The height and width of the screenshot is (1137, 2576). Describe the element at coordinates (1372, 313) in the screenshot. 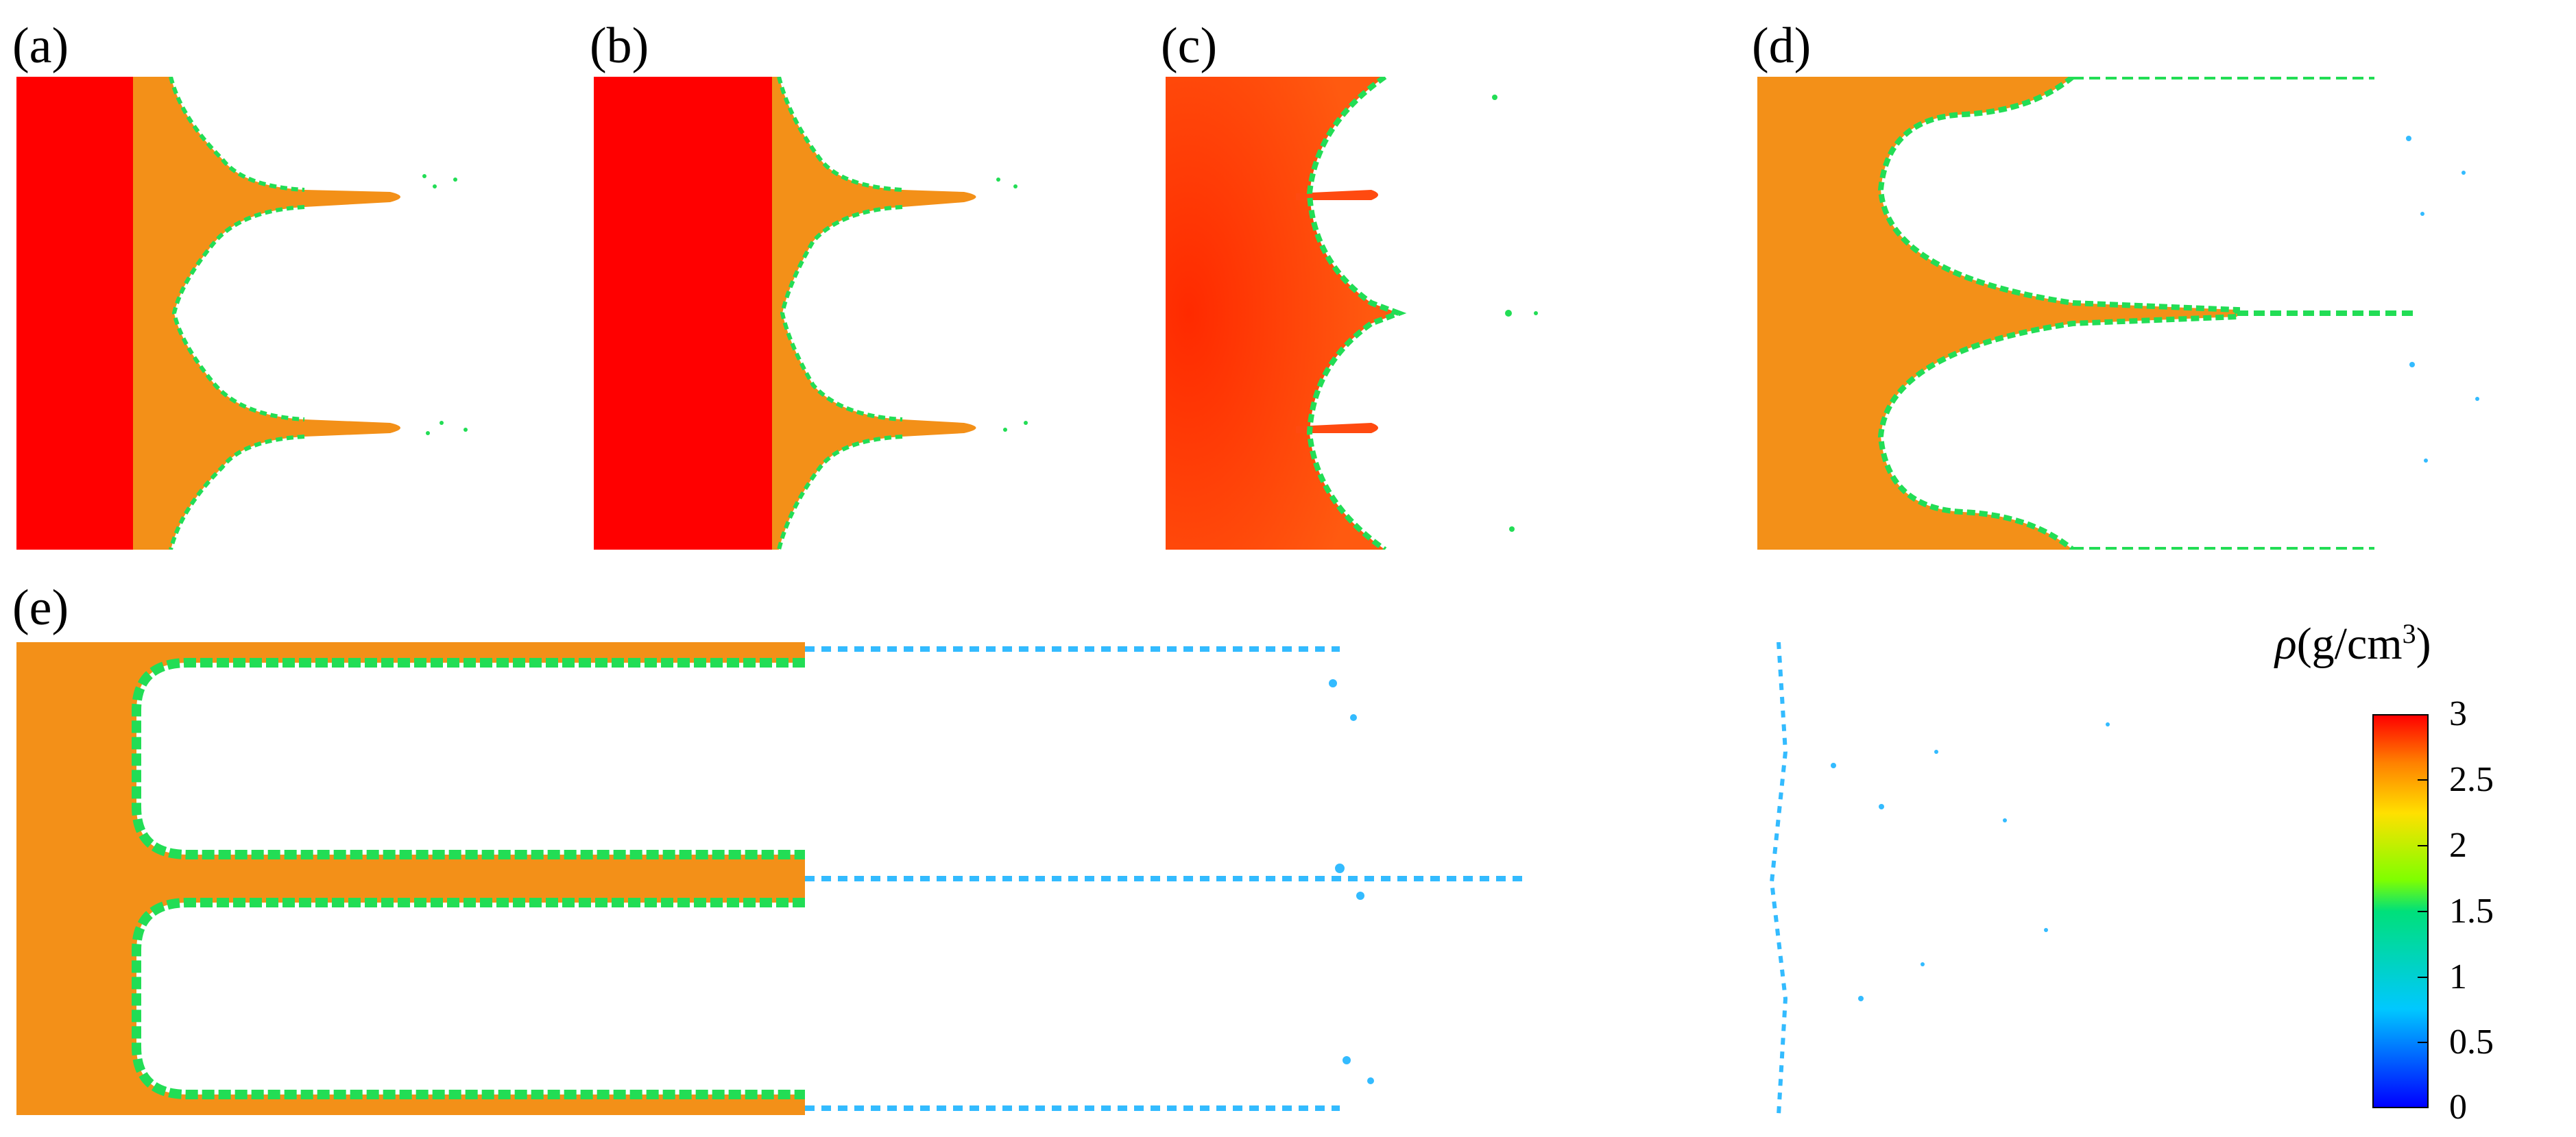

I see `panel-c-density-map` at that location.